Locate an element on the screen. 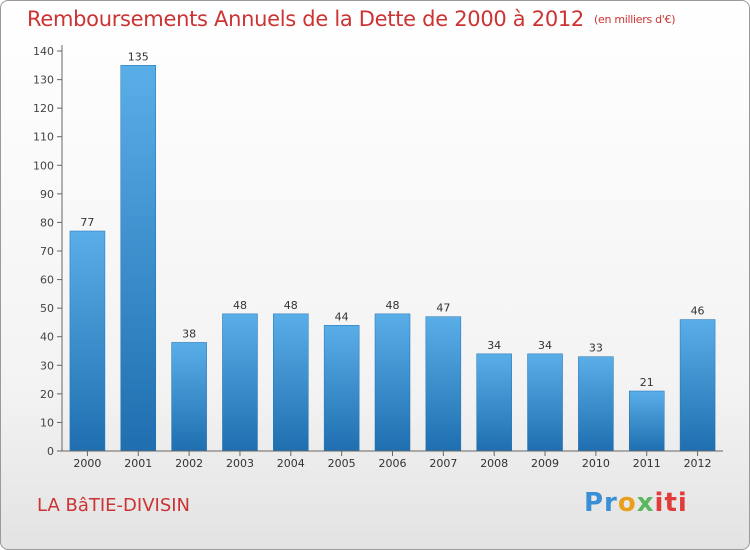  x-tick-label: 2011 is located at coordinates (647, 463).